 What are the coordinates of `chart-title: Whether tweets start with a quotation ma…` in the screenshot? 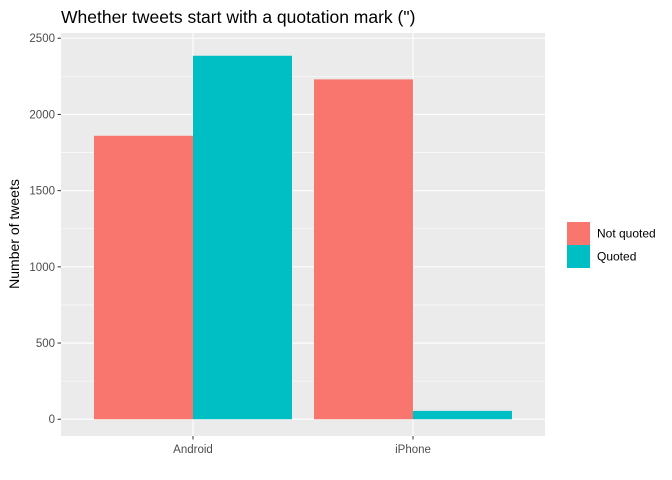 It's located at (238, 17).